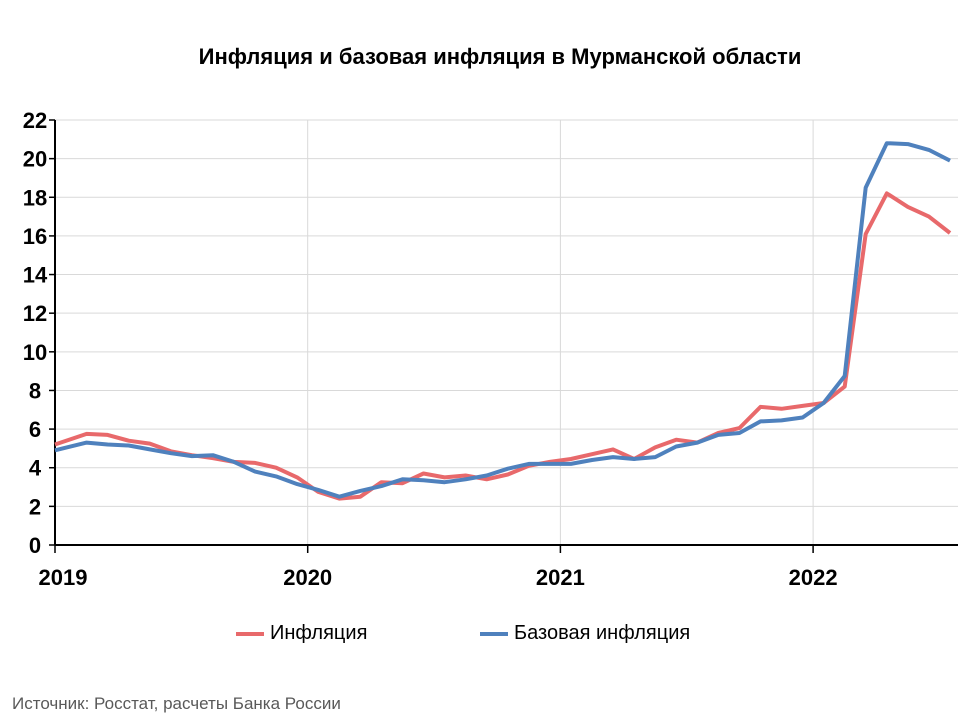 This screenshot has height=720, width=960. I want to click on legend-item-core-inflation: Базовая инфляция, so click(585, 633).